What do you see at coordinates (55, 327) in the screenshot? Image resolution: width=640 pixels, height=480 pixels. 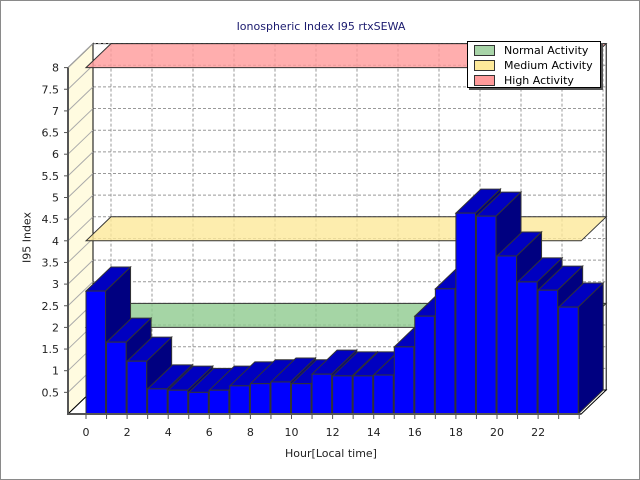 I see `y-tick-label: 2` at bounding box center [55, 327].